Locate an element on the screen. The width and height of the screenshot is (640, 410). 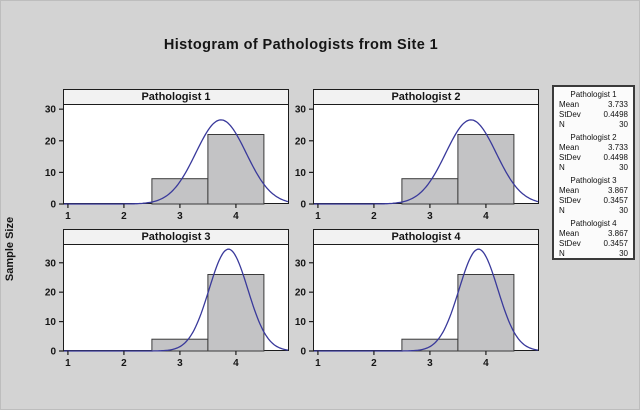
panel-header-pathologist-2: Pathologist 2 is located at coordinates (426, 97).